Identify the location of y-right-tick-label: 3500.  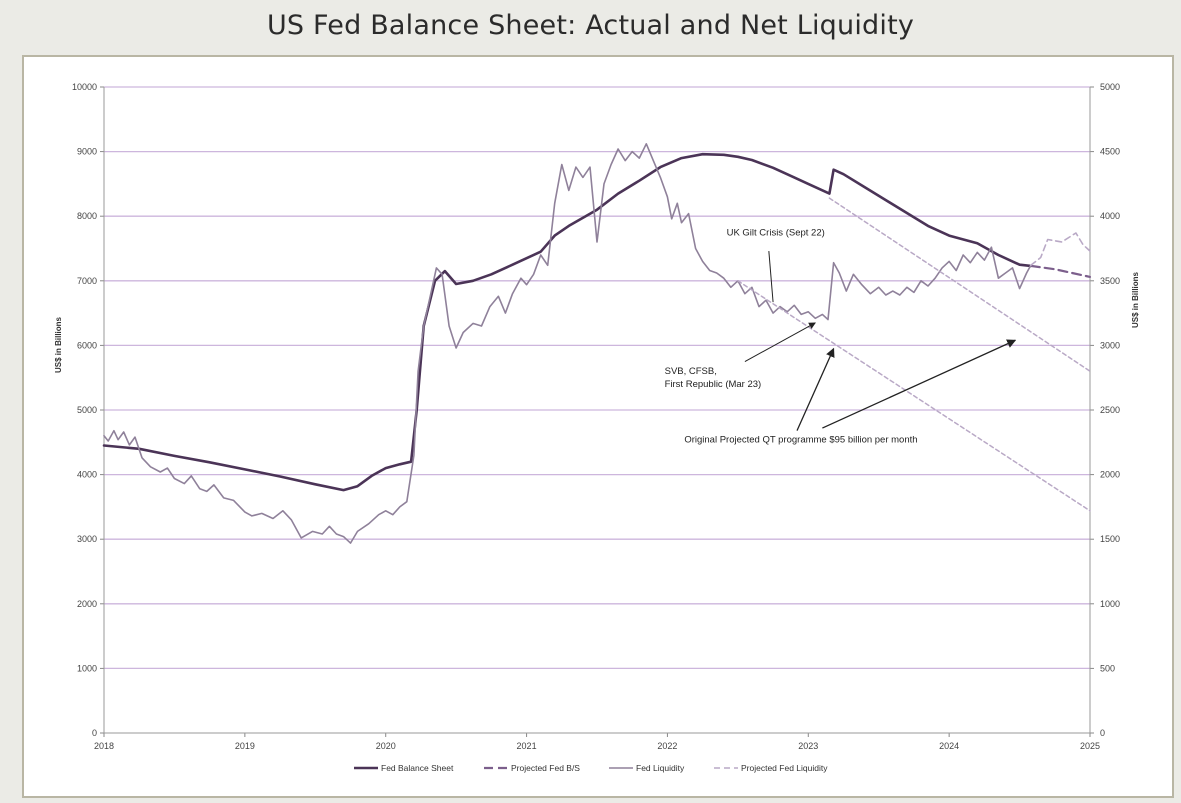
(1110, 281).